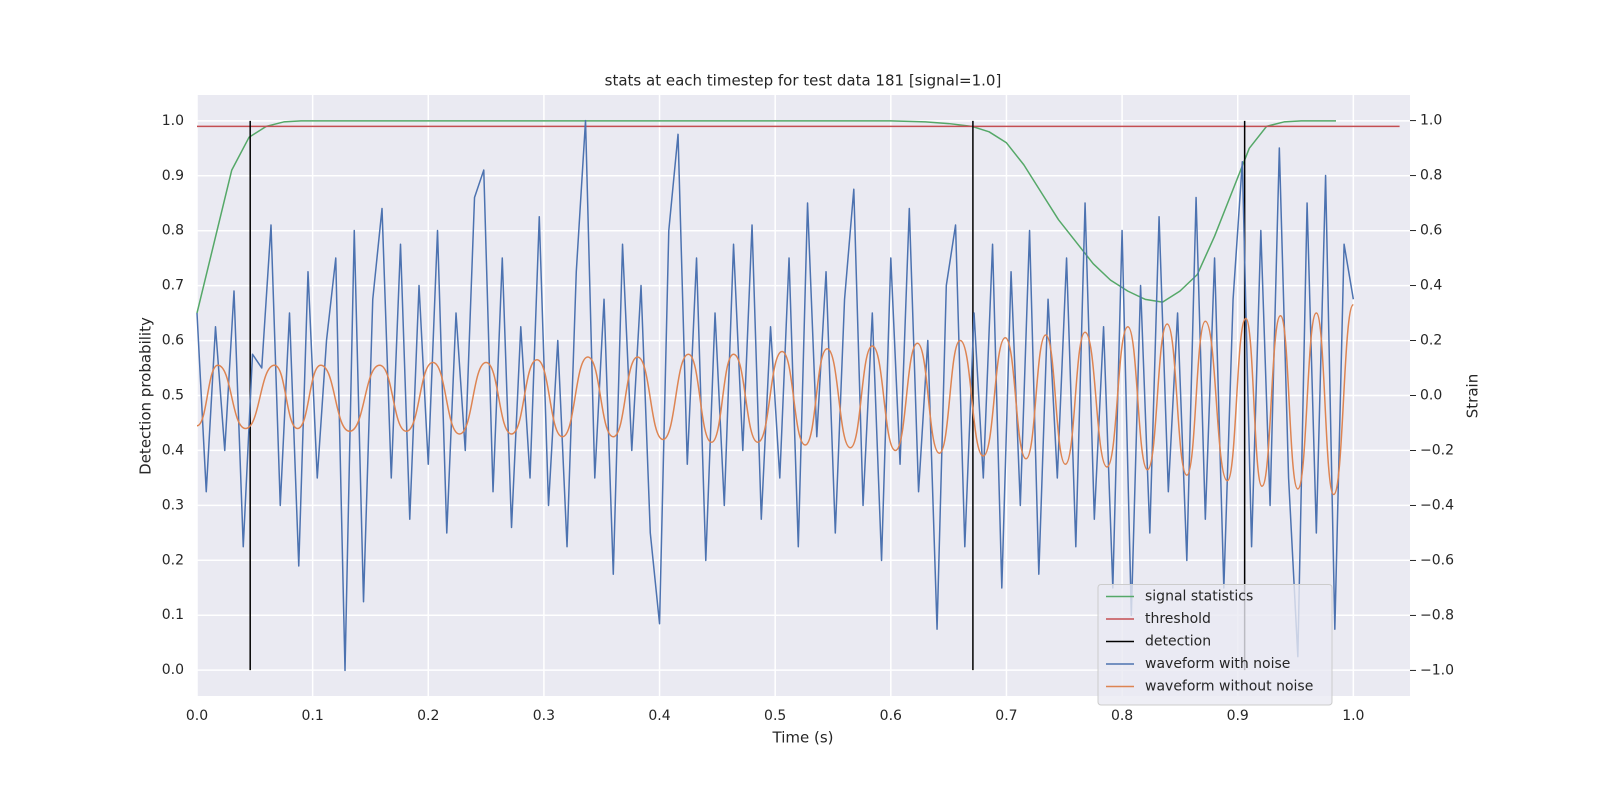 This screenshot has height=800, width=1600. I want to click on y2-tick-label: 0.2, so click(1431, 341).